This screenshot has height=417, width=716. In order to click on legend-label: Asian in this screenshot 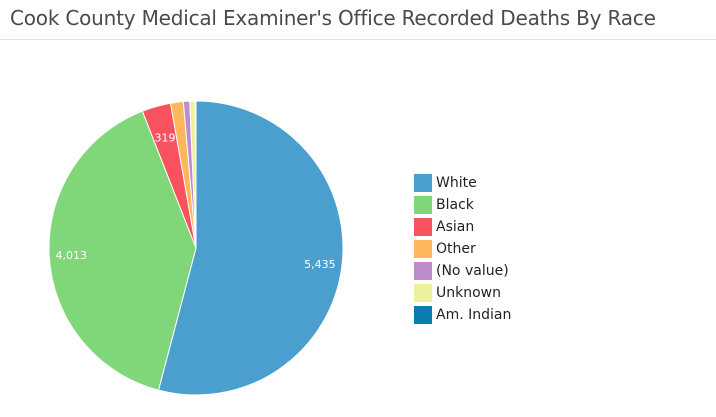, I will do `click(455, 227)`.